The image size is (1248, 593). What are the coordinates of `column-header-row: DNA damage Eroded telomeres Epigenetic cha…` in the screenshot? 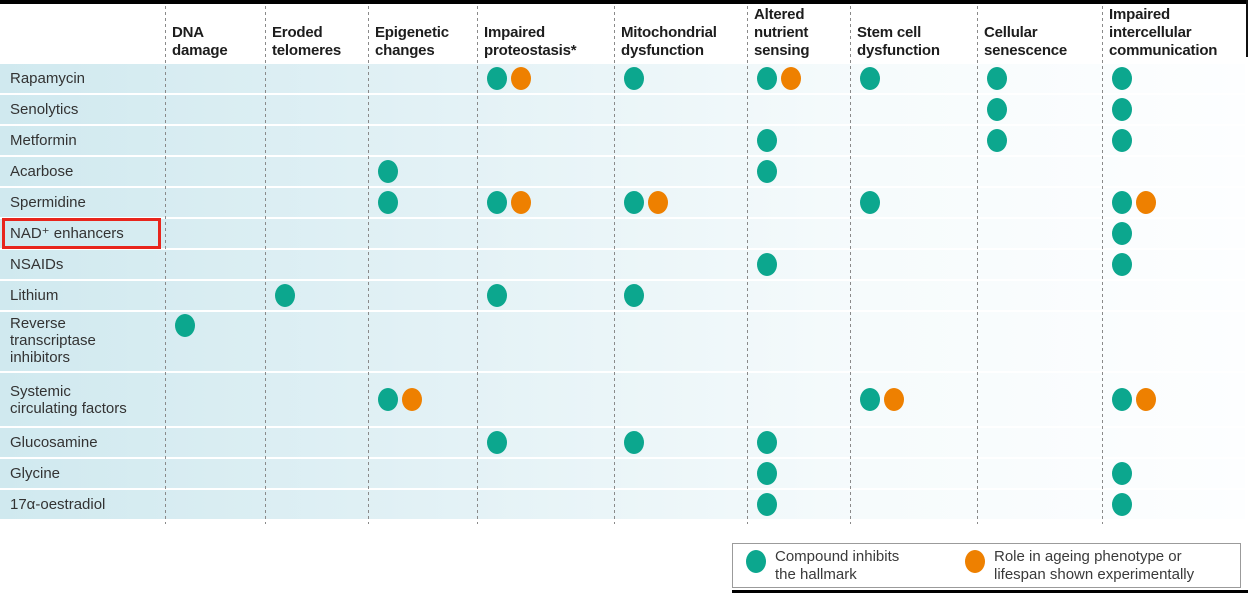 It's located at (622, 33).